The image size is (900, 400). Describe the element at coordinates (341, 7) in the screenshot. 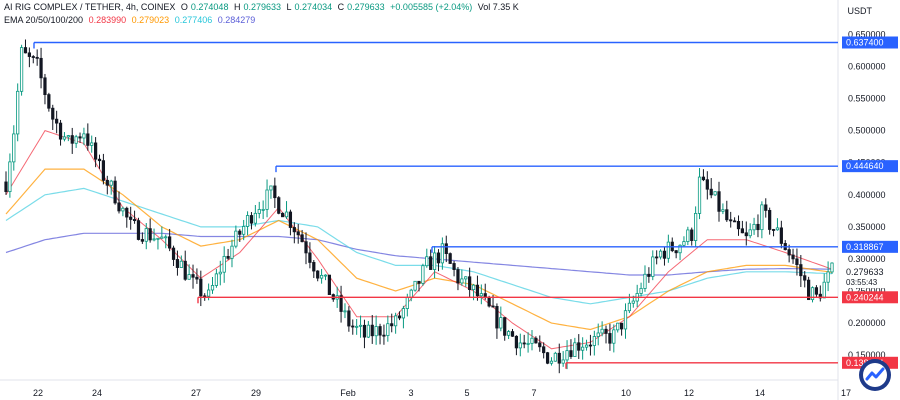

I see `close-label: C` at that location.